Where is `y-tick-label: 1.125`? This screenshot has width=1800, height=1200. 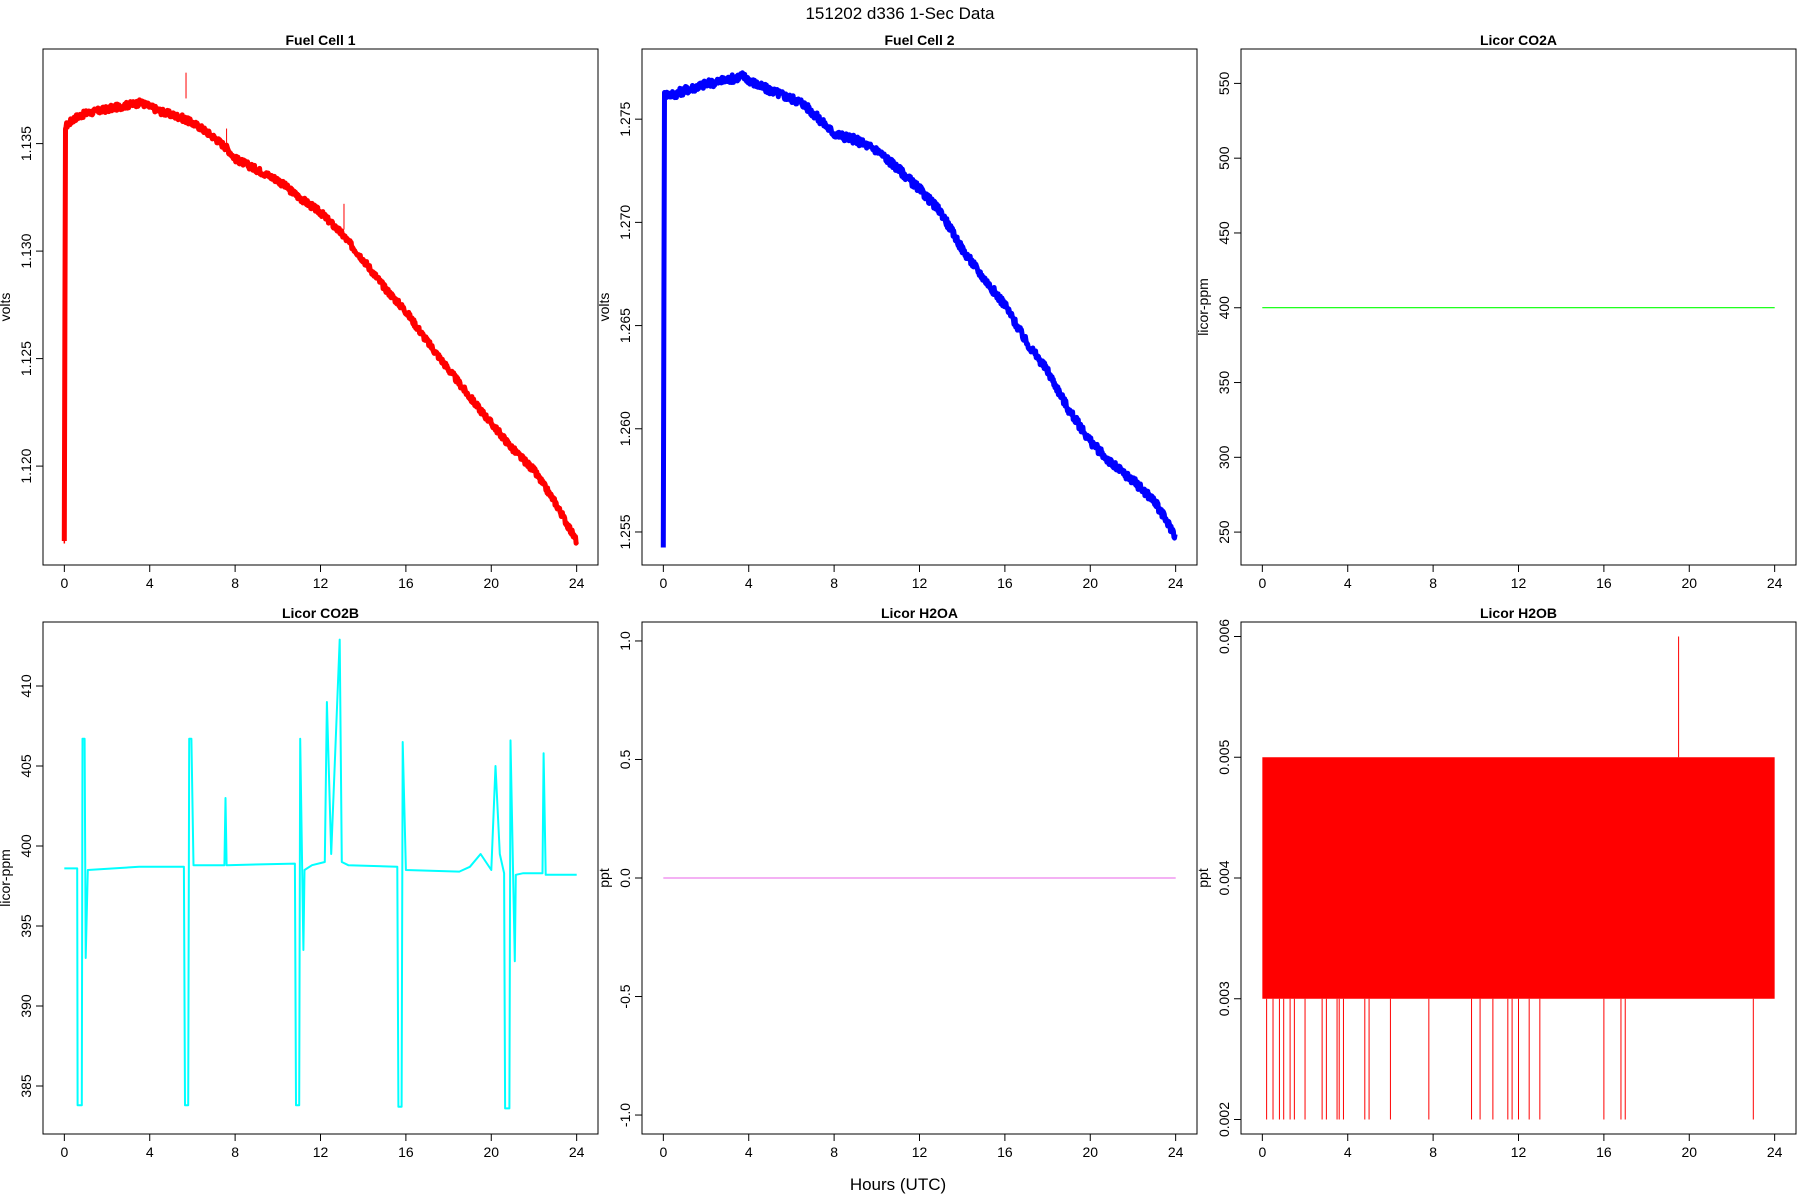
y-tick-label: 1.125 is located at coordinates (26, 358).